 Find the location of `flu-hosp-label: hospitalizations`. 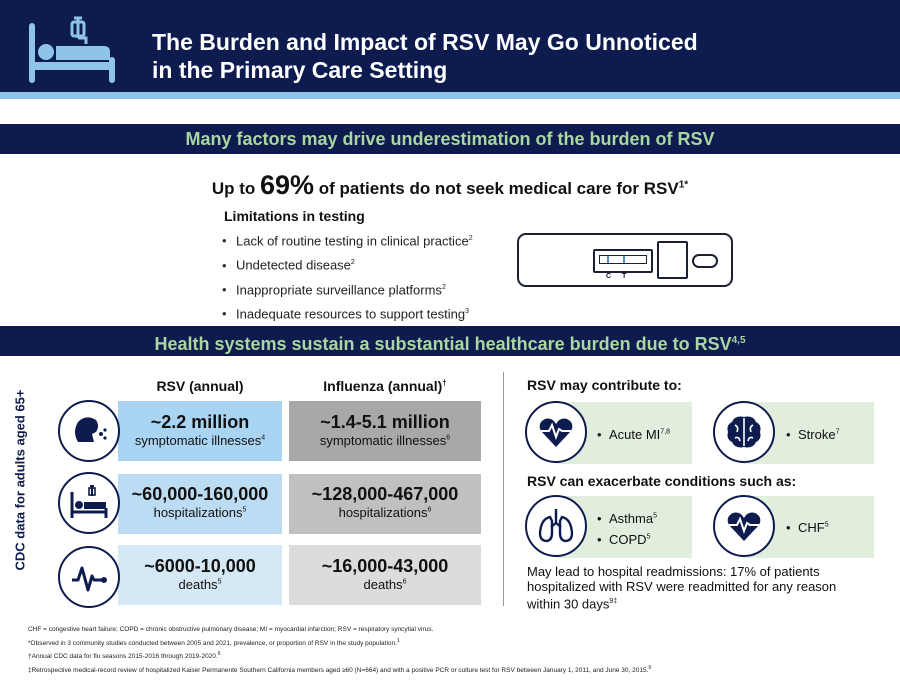

flu-hosp-label: hospitalizations is located at coordinates (383, 512).